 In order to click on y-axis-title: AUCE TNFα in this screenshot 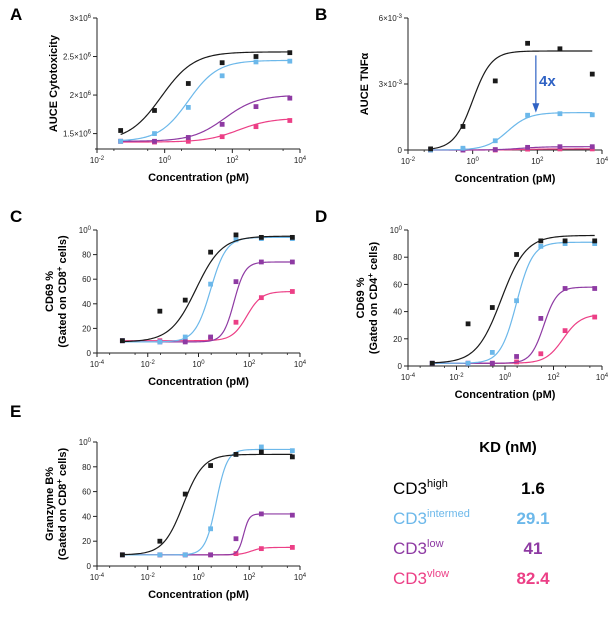, I will do `click(365, 84)`.